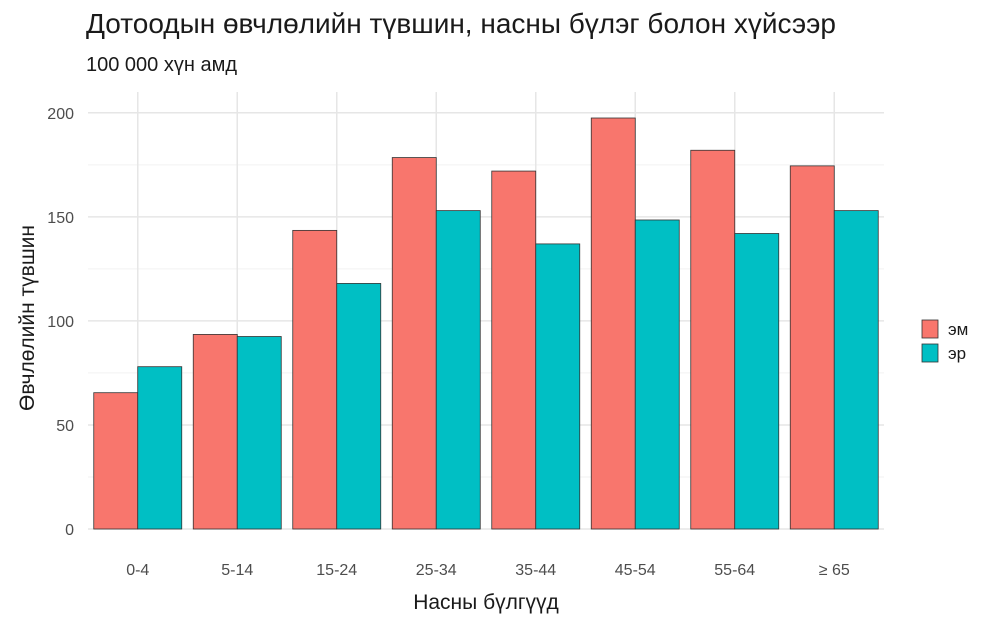 The width and height of the screenshot is (1000, 625). I want to click on legend-label: эр, so click(957, 353).